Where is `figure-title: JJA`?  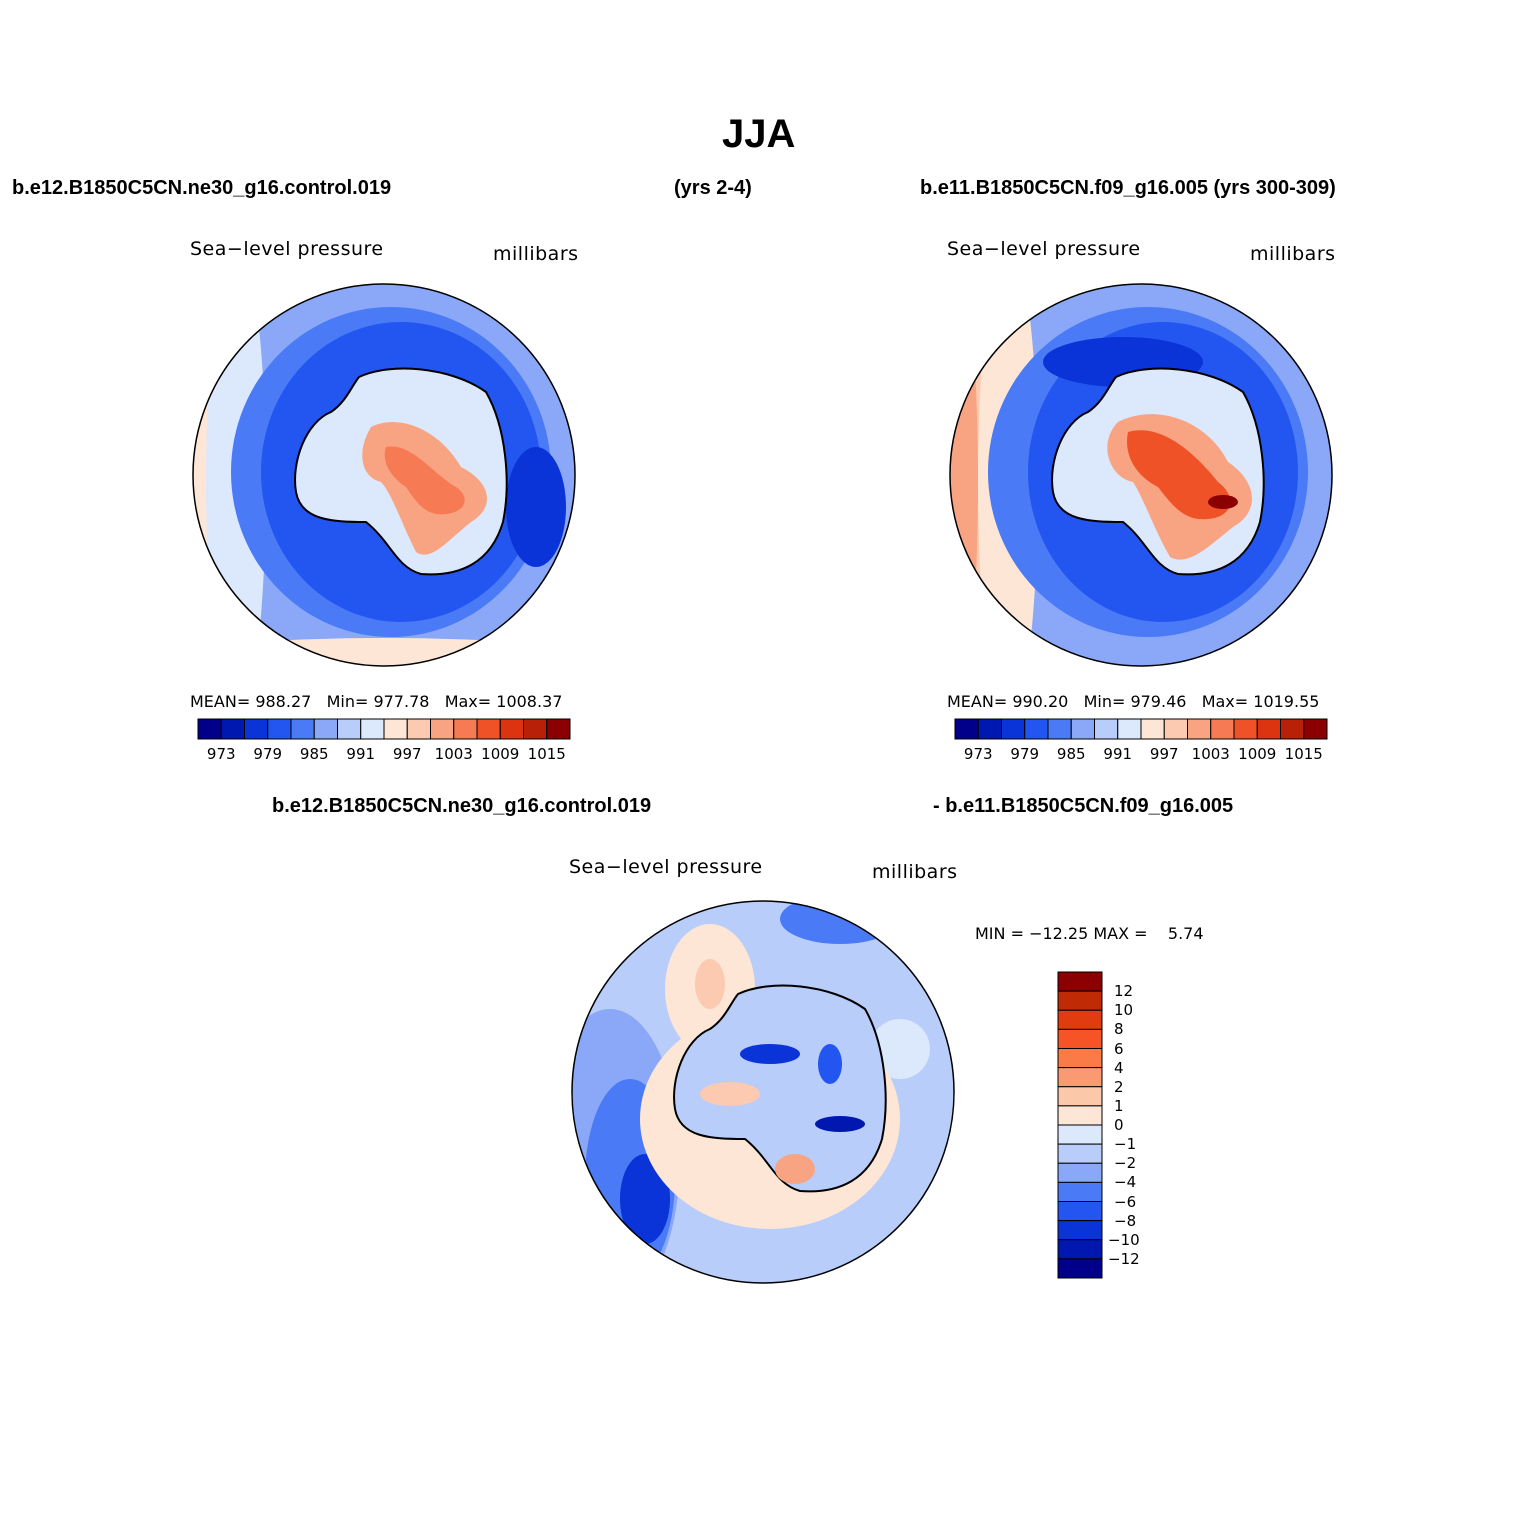
figure-title: JJA is located at coordinates (759, 134).